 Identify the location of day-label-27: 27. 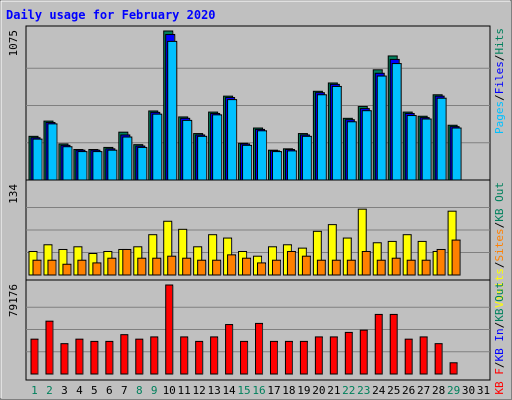
(423, 390).